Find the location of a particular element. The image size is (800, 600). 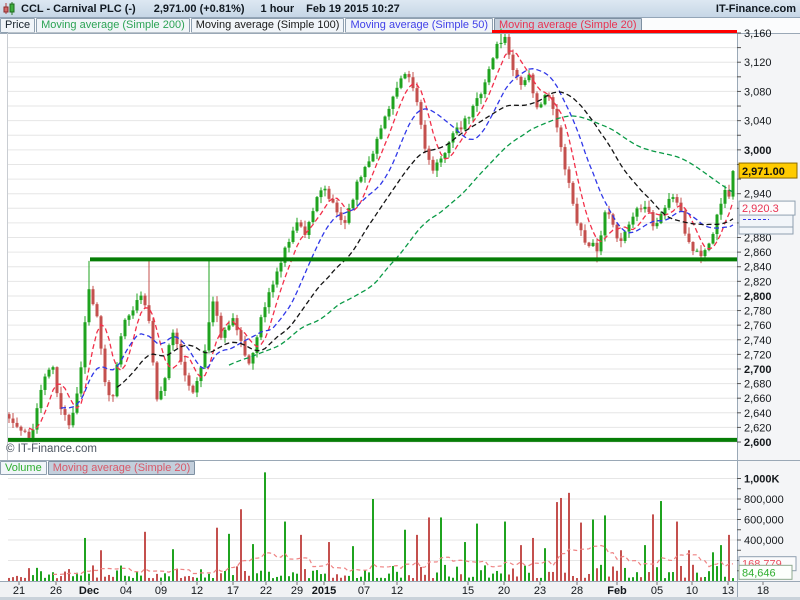

brand-logo-text: IT-Finance.com is located at coordinates (755, 8).